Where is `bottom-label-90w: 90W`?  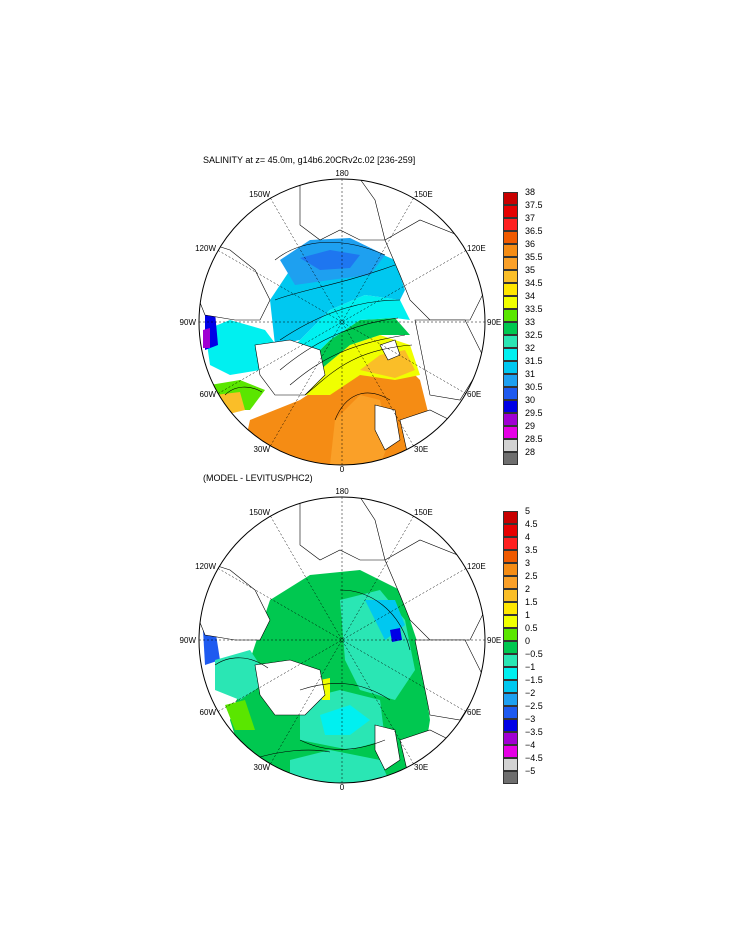 bottom-label-90w: 90W is located at coordinates (188, 640).